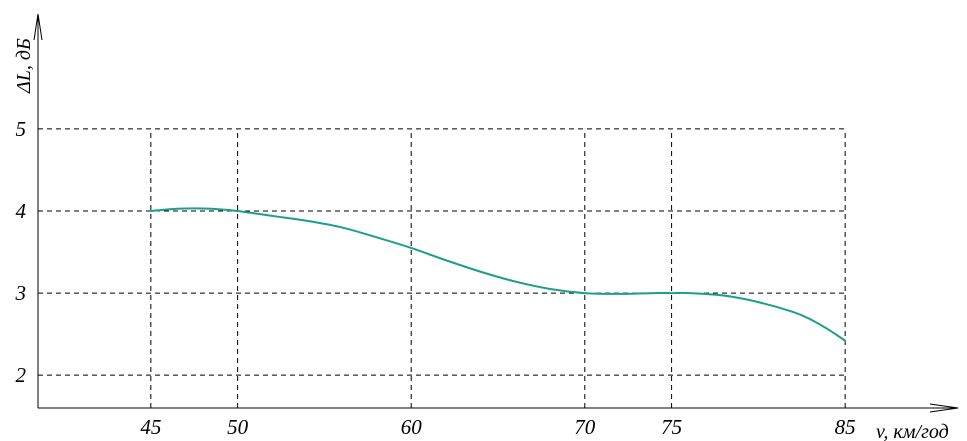 The width and height of the screenshot is (967, 441). Describe the element at coordinates (40, 27) in the screenshot. I see `y-axis-arrow-right` at that location.